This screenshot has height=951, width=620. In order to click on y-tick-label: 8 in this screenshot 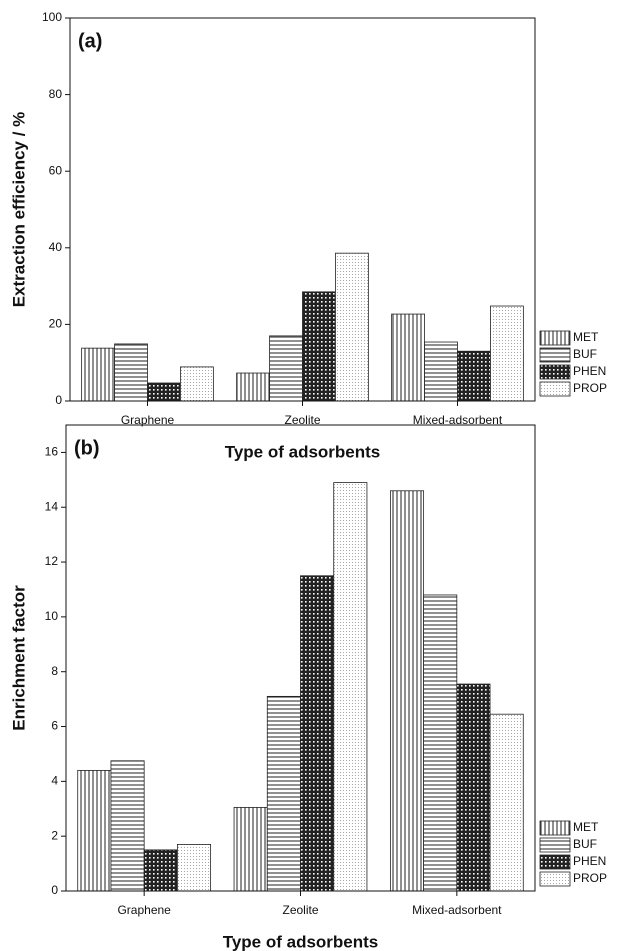, I will do `click(54, 671)`.